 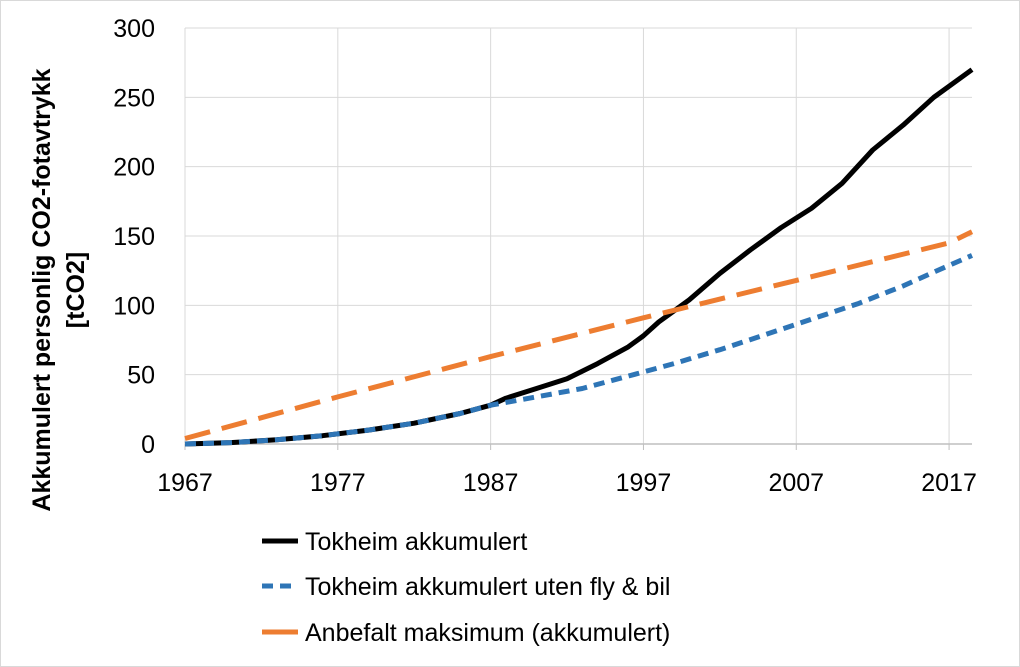 What do you see at coordinates (134, 306) in the screenshot?
I see `y-tick-label: 100` at bounding box center [134, 306].